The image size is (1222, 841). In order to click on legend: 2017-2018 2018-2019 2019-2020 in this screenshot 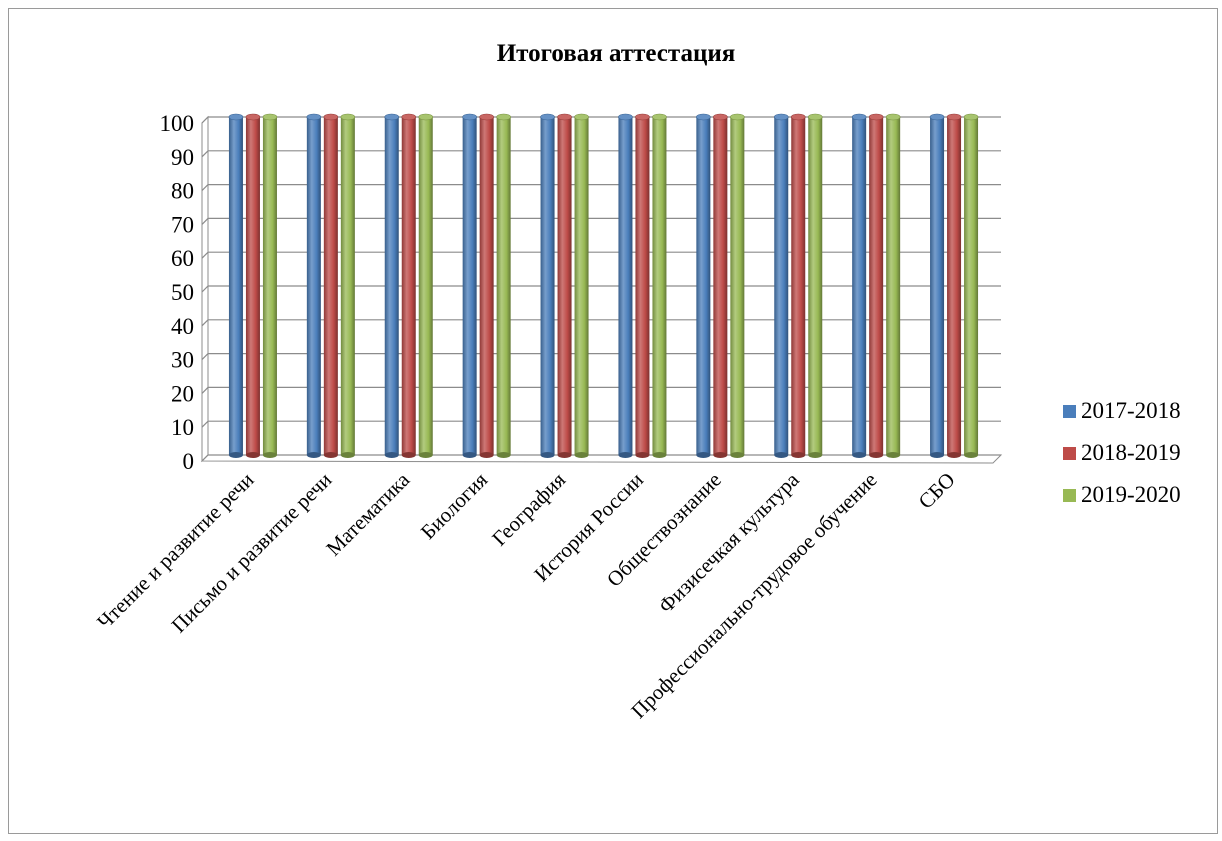, I will do `click(1122, 452)`.